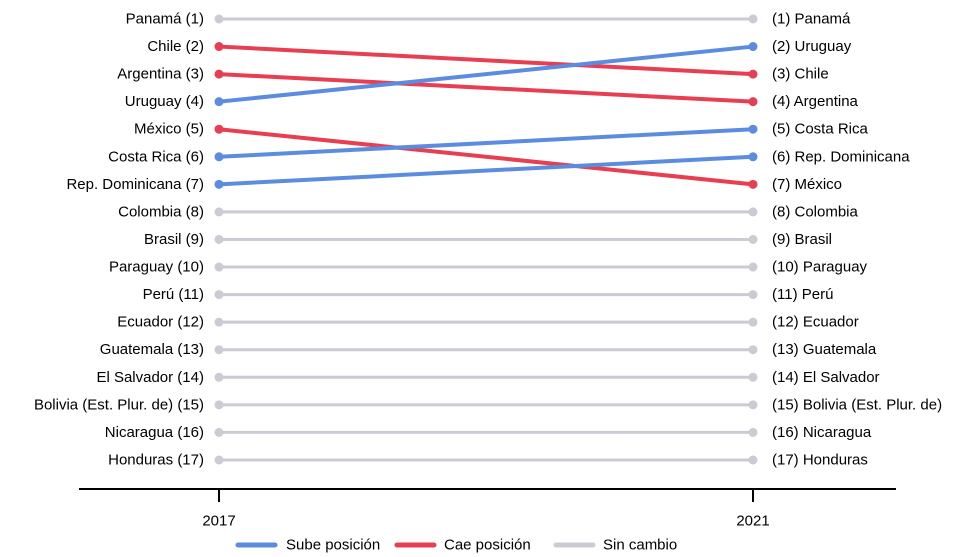 The width and height of the screenshot is (968, 557). Describe the element at coordinates (219, 350) in the screenshot. I see `point-2017-guatemala` at that location.